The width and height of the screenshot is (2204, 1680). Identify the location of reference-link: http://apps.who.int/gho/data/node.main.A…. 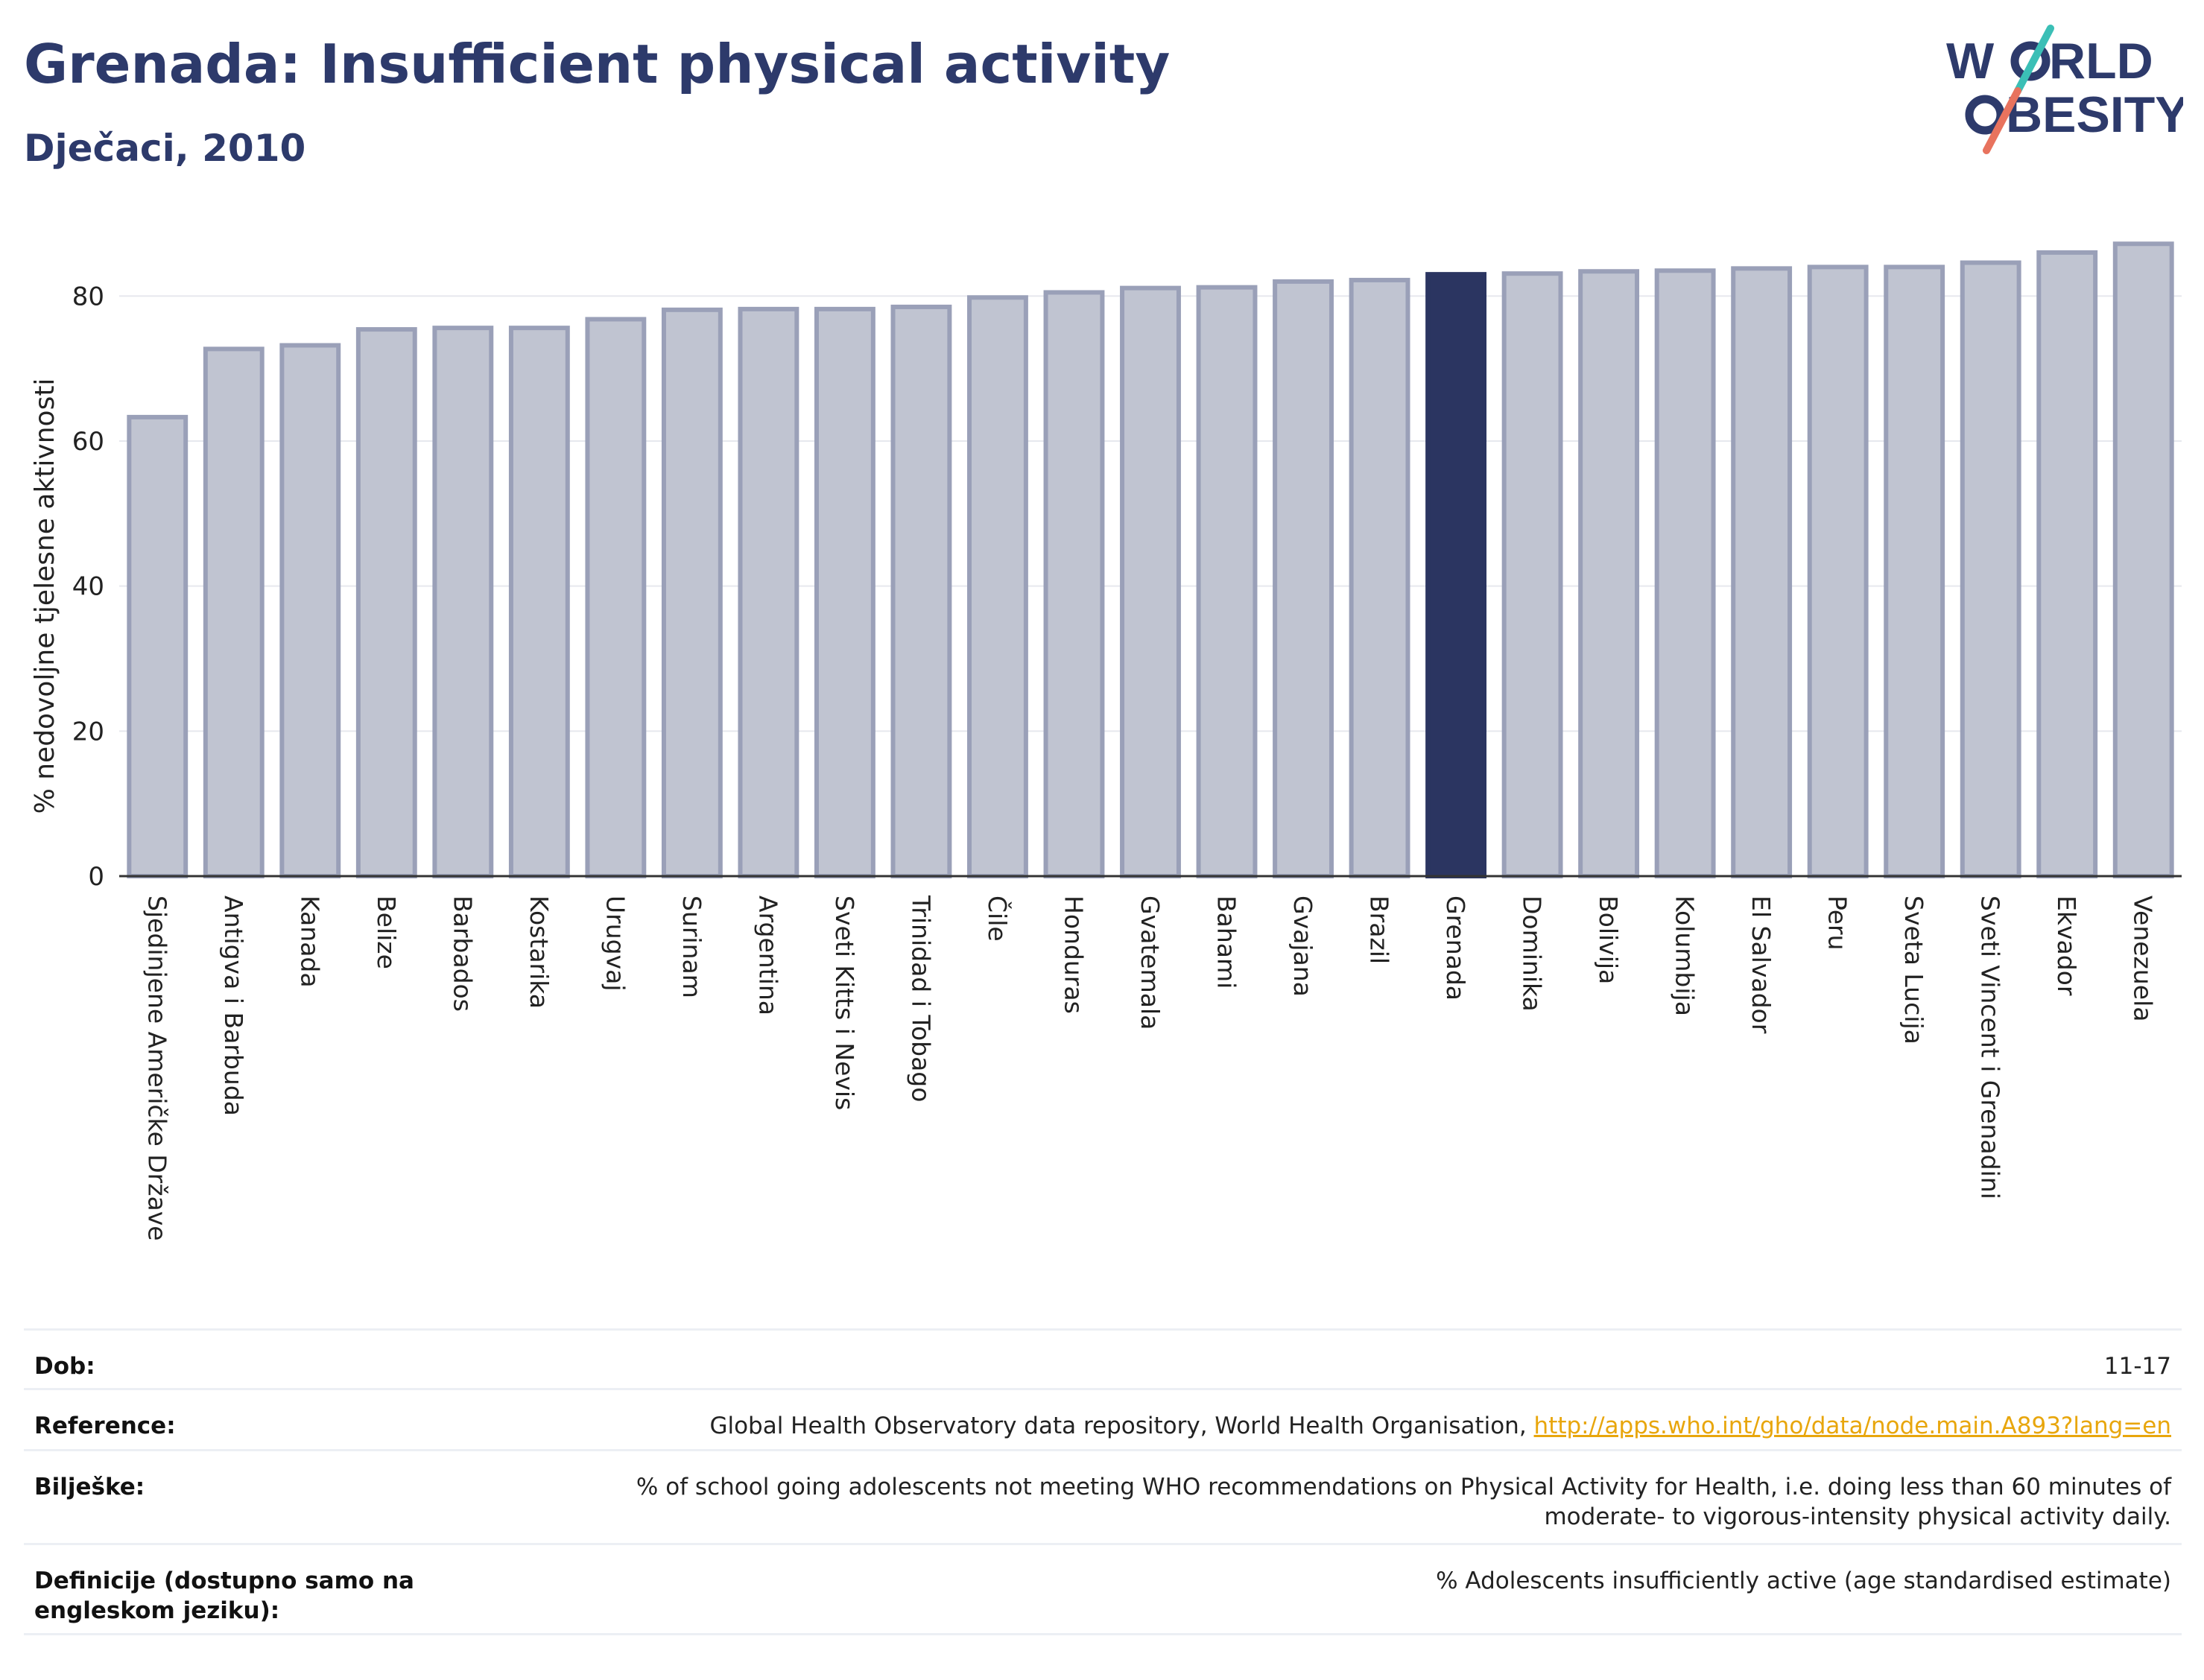
(1852, 1426).